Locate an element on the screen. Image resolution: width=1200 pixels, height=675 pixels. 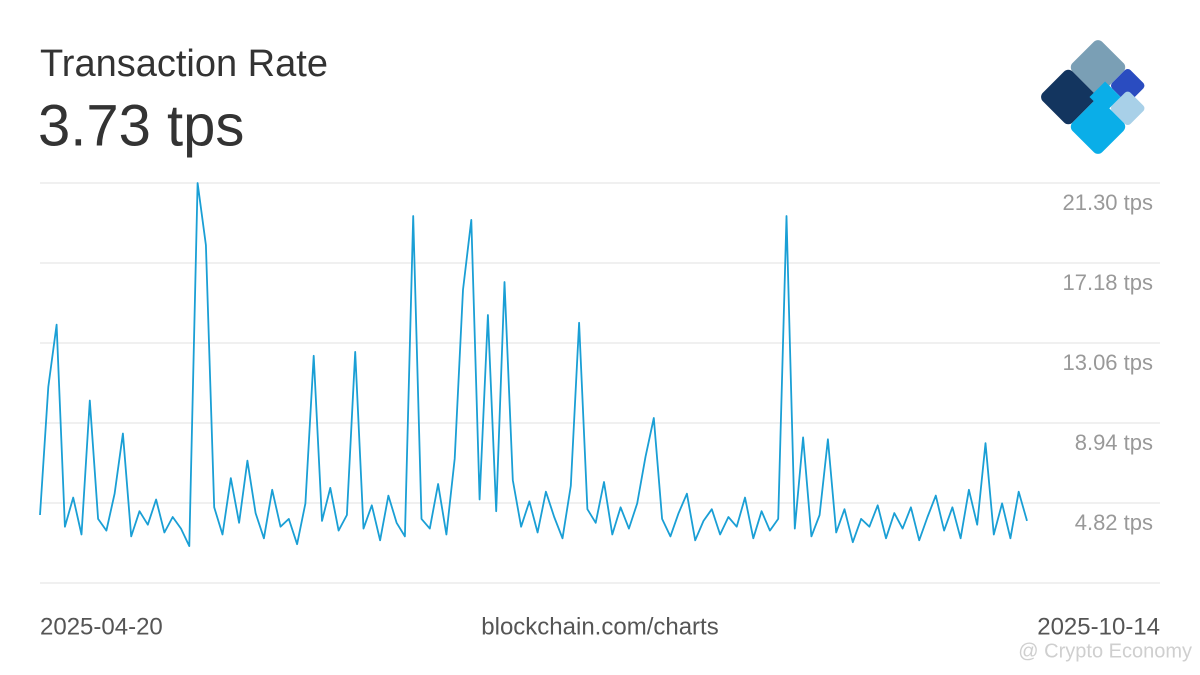
y-tick-label: 8.94 tps is located at coordinates (1114, 442).